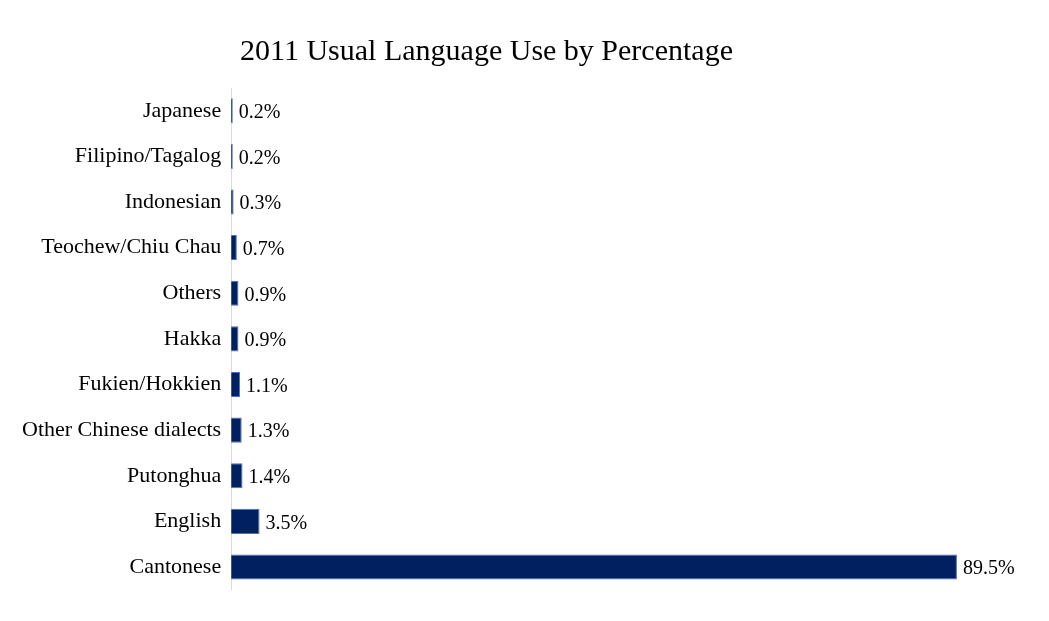 The height and width of the screenshot is (621, 1049). Describe the element at coordinates (267, 384) in the screenshot. I see `data-label: 1.1%` at that location.